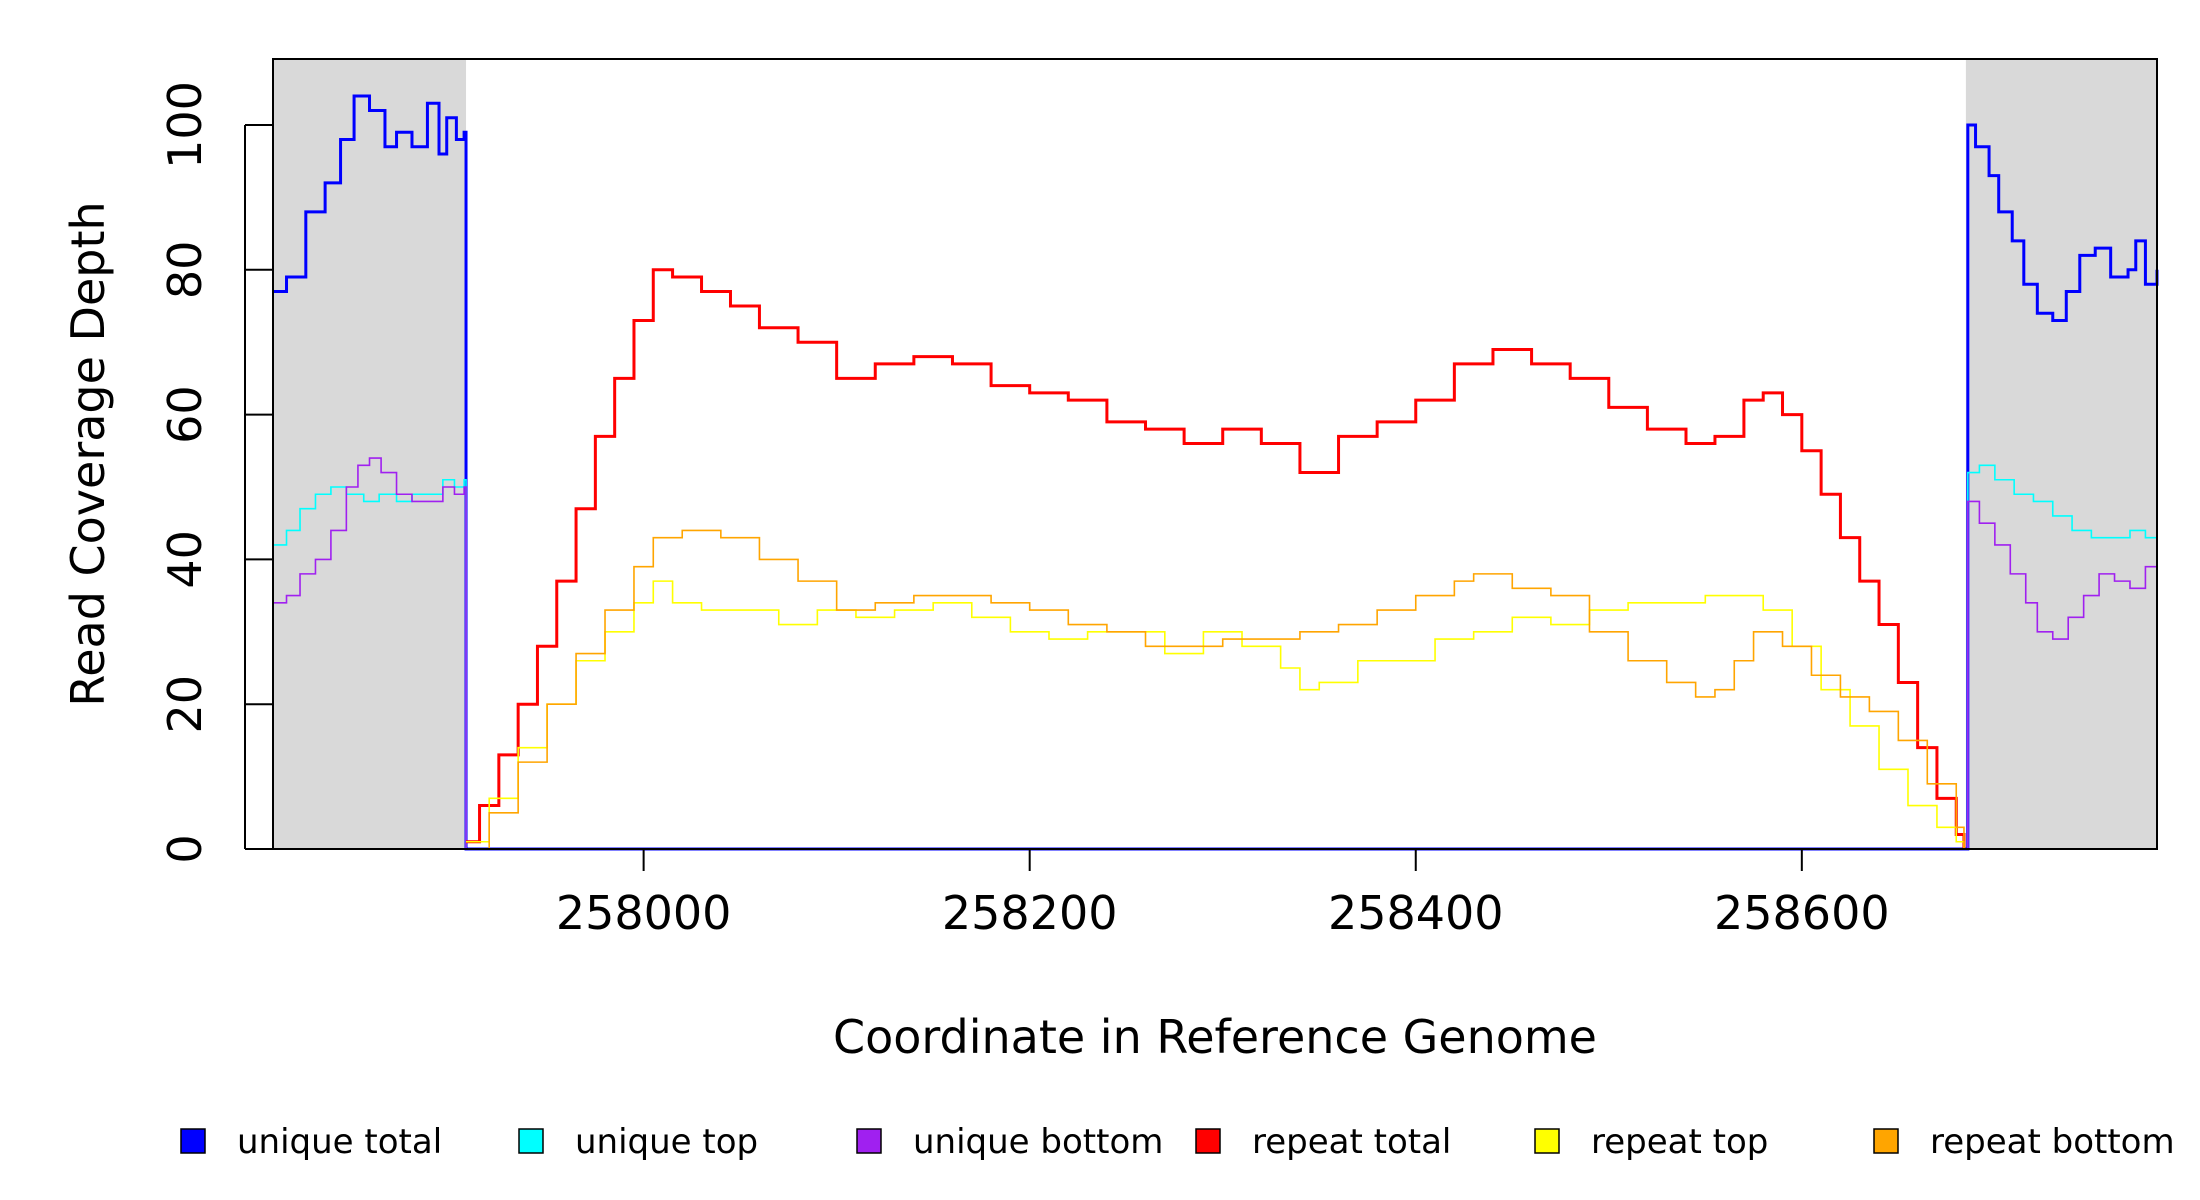 This screenshot has height=1200, width=2200. What do you see at coordinates (1802, 913) in the screenshot?
I see `x-tick-label-258600: 258600` at bounding box center [1802, 913].